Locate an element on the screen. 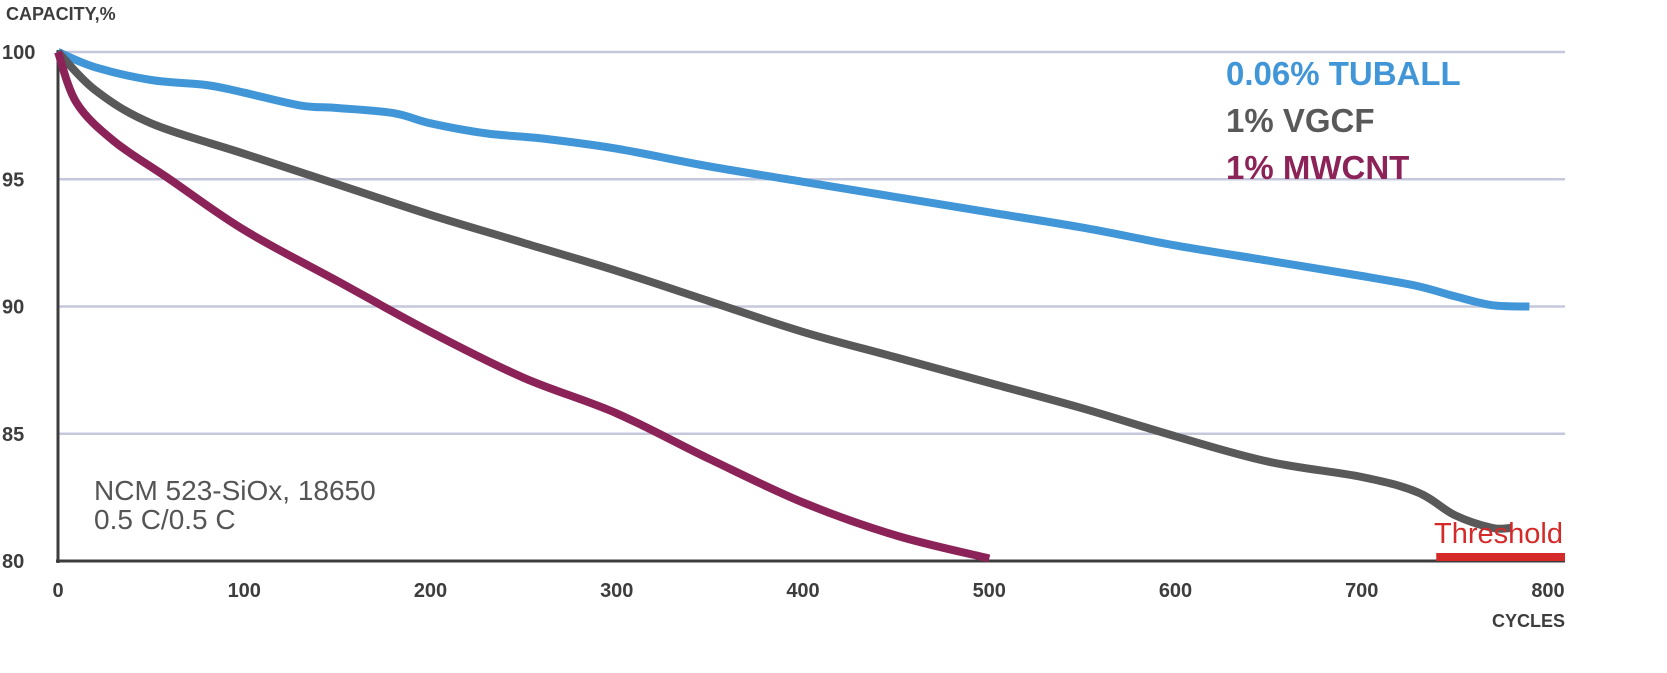  x-tick-label: 700 is located at coordinates (1361, 591).